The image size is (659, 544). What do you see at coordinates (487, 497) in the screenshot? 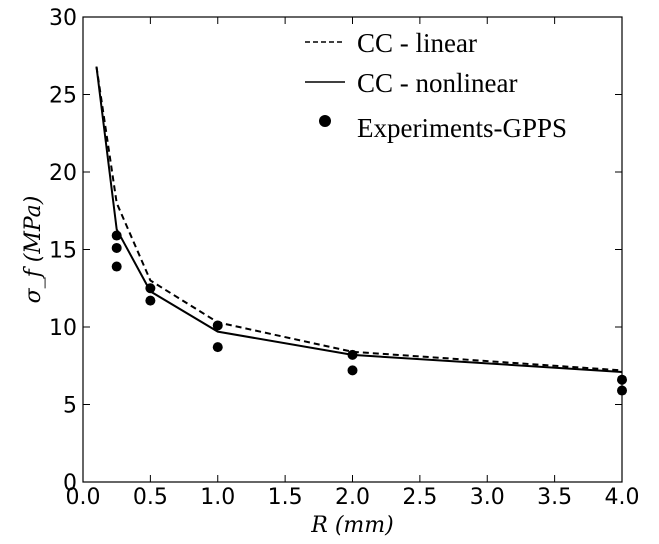
I see `x-tick-label: 3.0` at bounding box center [487, 497].